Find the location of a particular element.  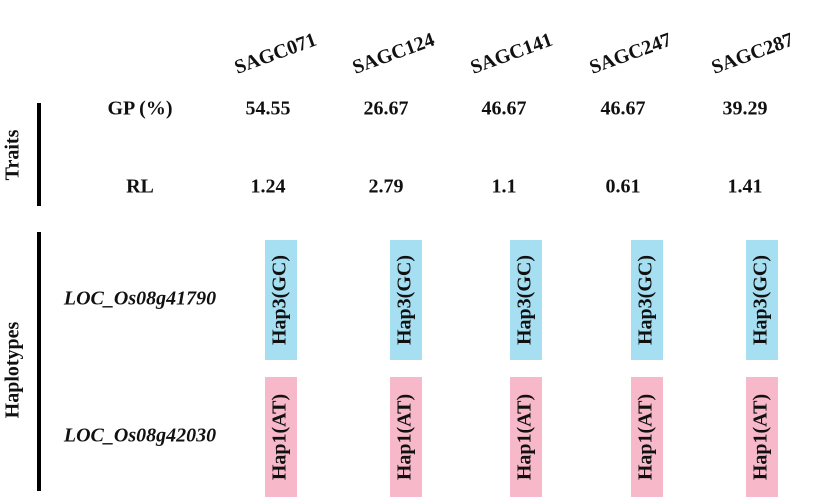

column-header: SAGC124 is located at coordinates (394, 54).